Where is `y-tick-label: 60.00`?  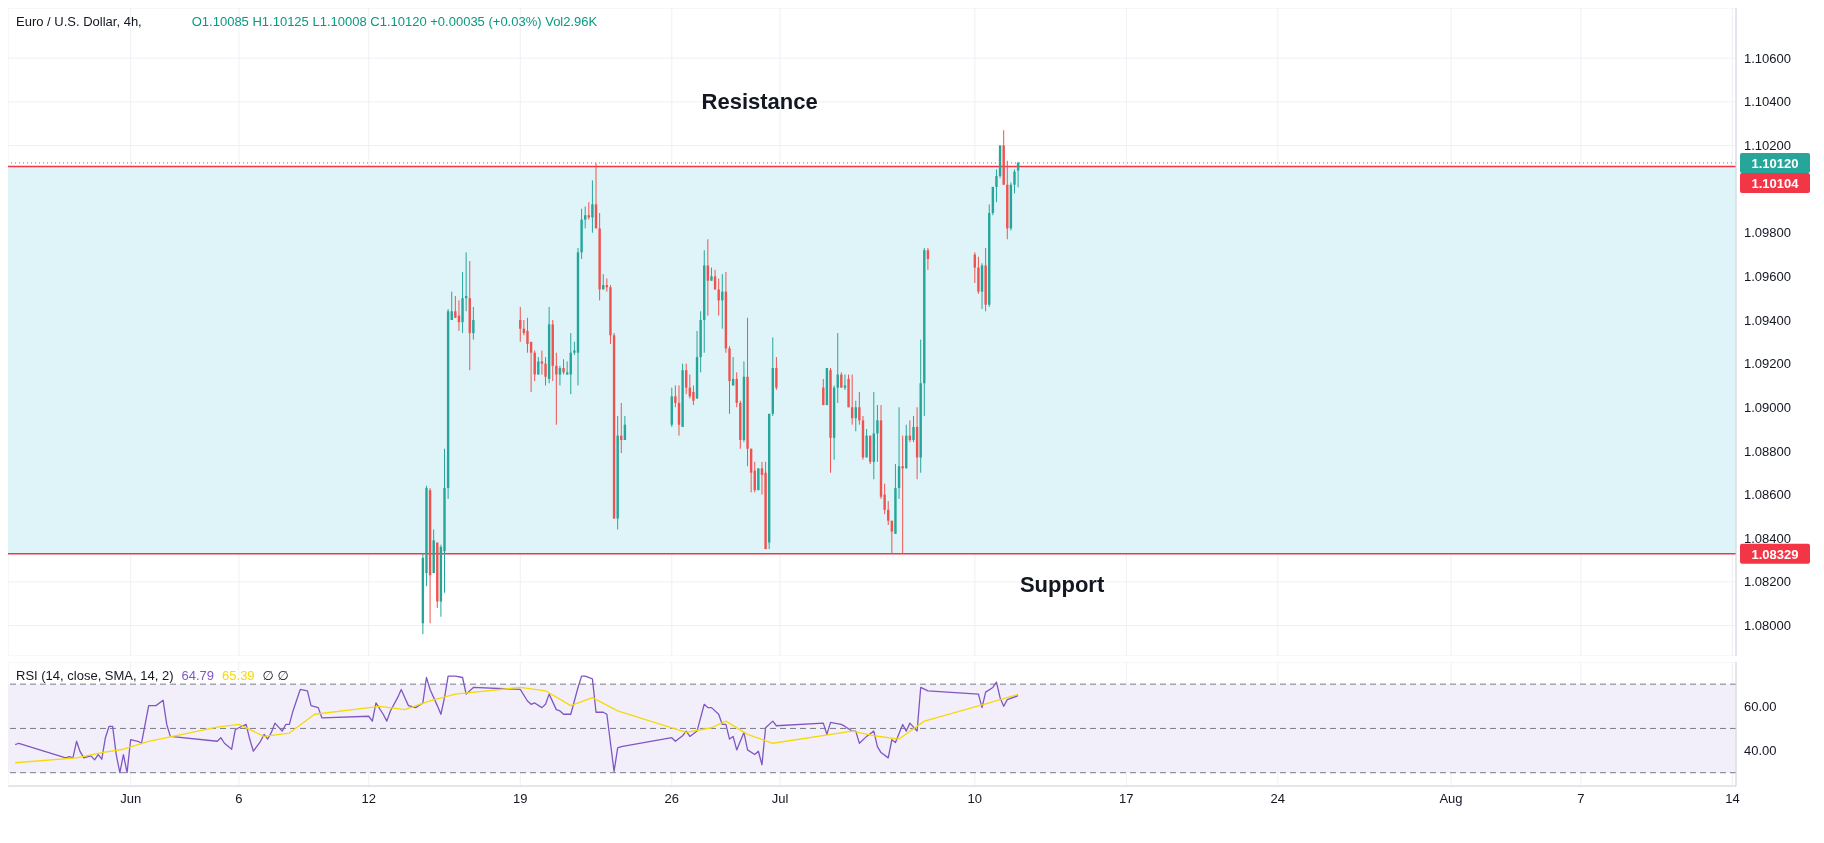 y-tick-label: 60.00 is located at coordinates (1760, 706).